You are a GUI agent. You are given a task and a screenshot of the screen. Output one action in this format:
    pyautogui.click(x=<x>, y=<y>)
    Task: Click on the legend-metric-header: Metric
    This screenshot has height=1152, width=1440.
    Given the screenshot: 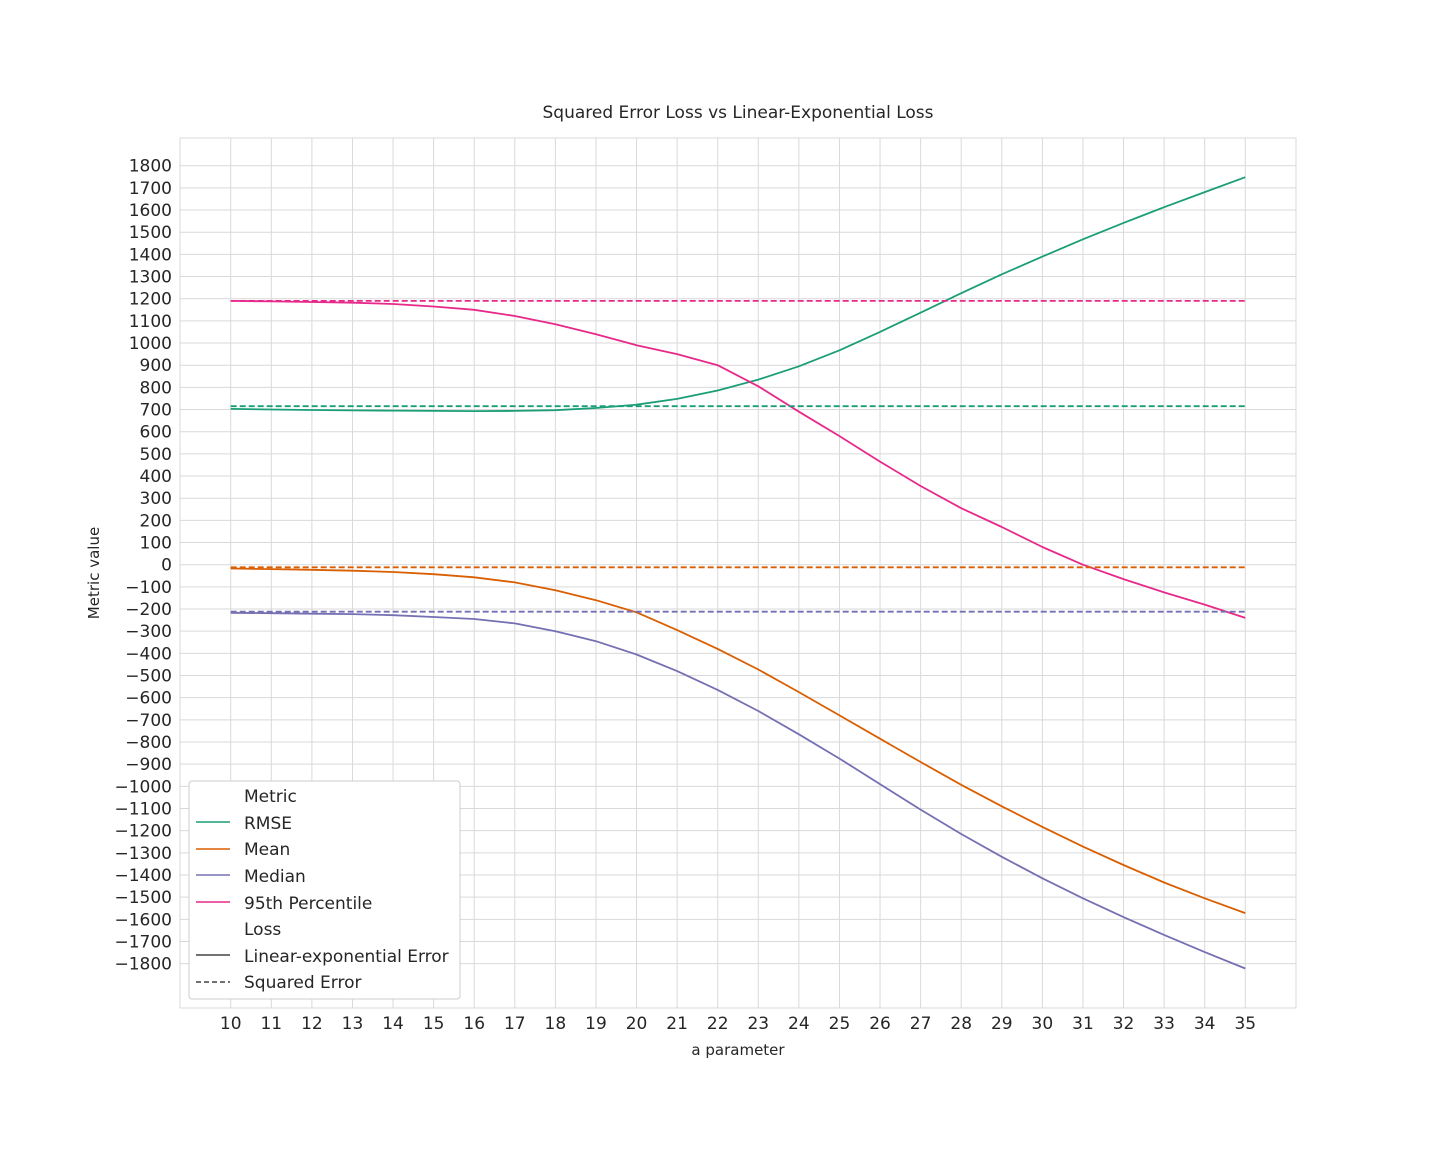 What is the action you would take?
    pyautogui.click(x=270, y=797)
    